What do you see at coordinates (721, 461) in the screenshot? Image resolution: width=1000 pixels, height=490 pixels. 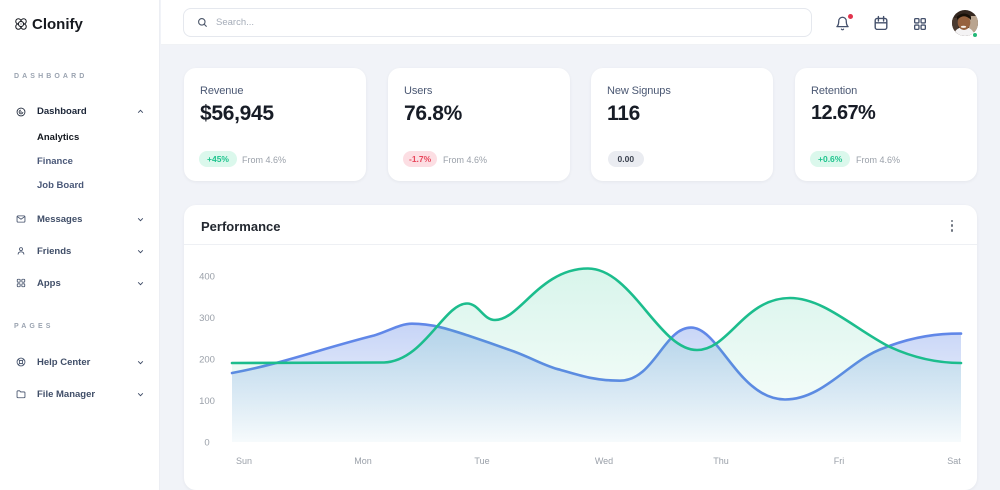 I see `svg-text: Thu` at bounding box center [721, 461].